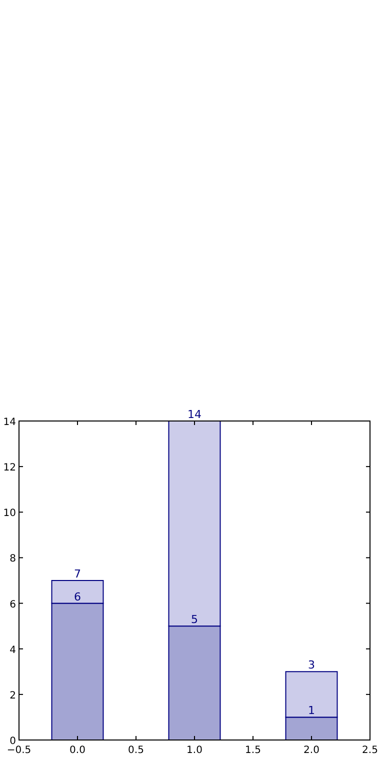 This screenshot has height=780, width=390. Describe the element at coordinates (77, 574) in the screenshot. I see `total-label: 7` at that location.